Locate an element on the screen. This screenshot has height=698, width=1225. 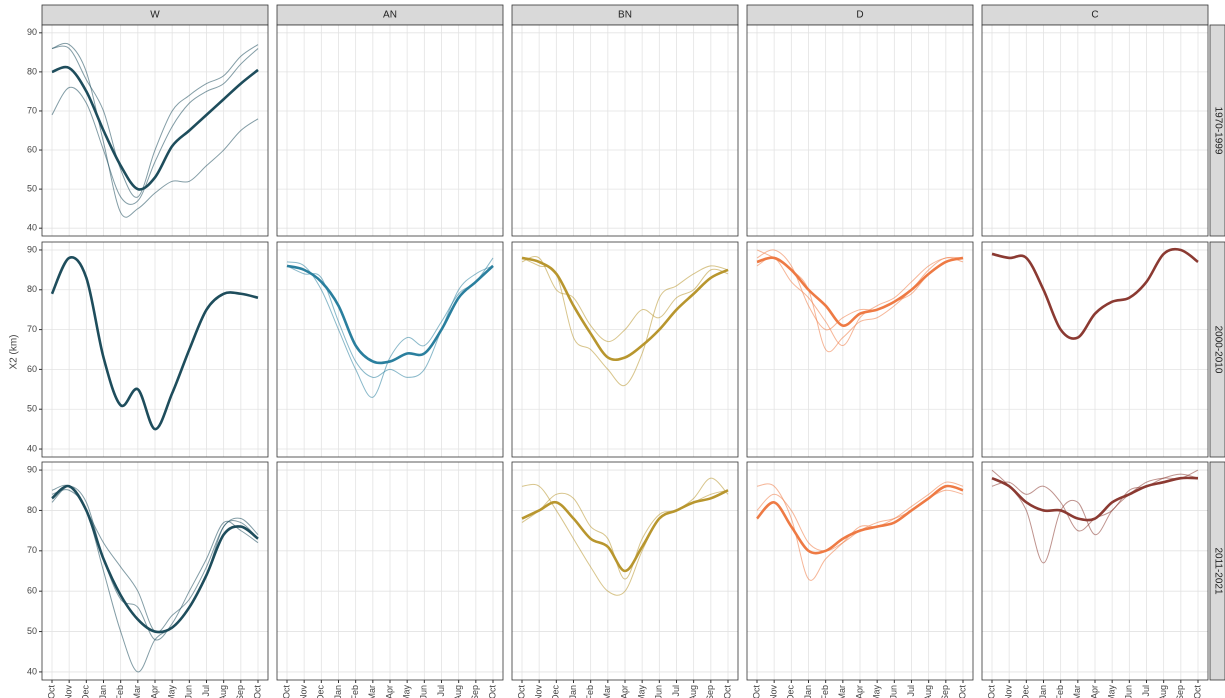
column-label: W is located at coordinates (155, 15).